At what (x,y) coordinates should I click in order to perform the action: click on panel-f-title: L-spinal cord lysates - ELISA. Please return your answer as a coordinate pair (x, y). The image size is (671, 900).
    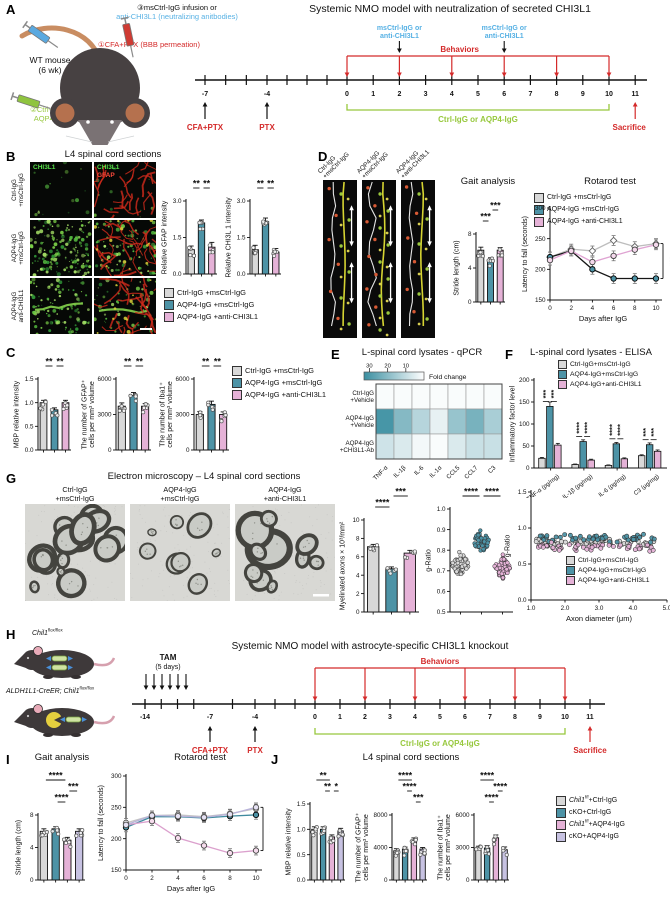
    Looking at the image, I should click on (591, 352).